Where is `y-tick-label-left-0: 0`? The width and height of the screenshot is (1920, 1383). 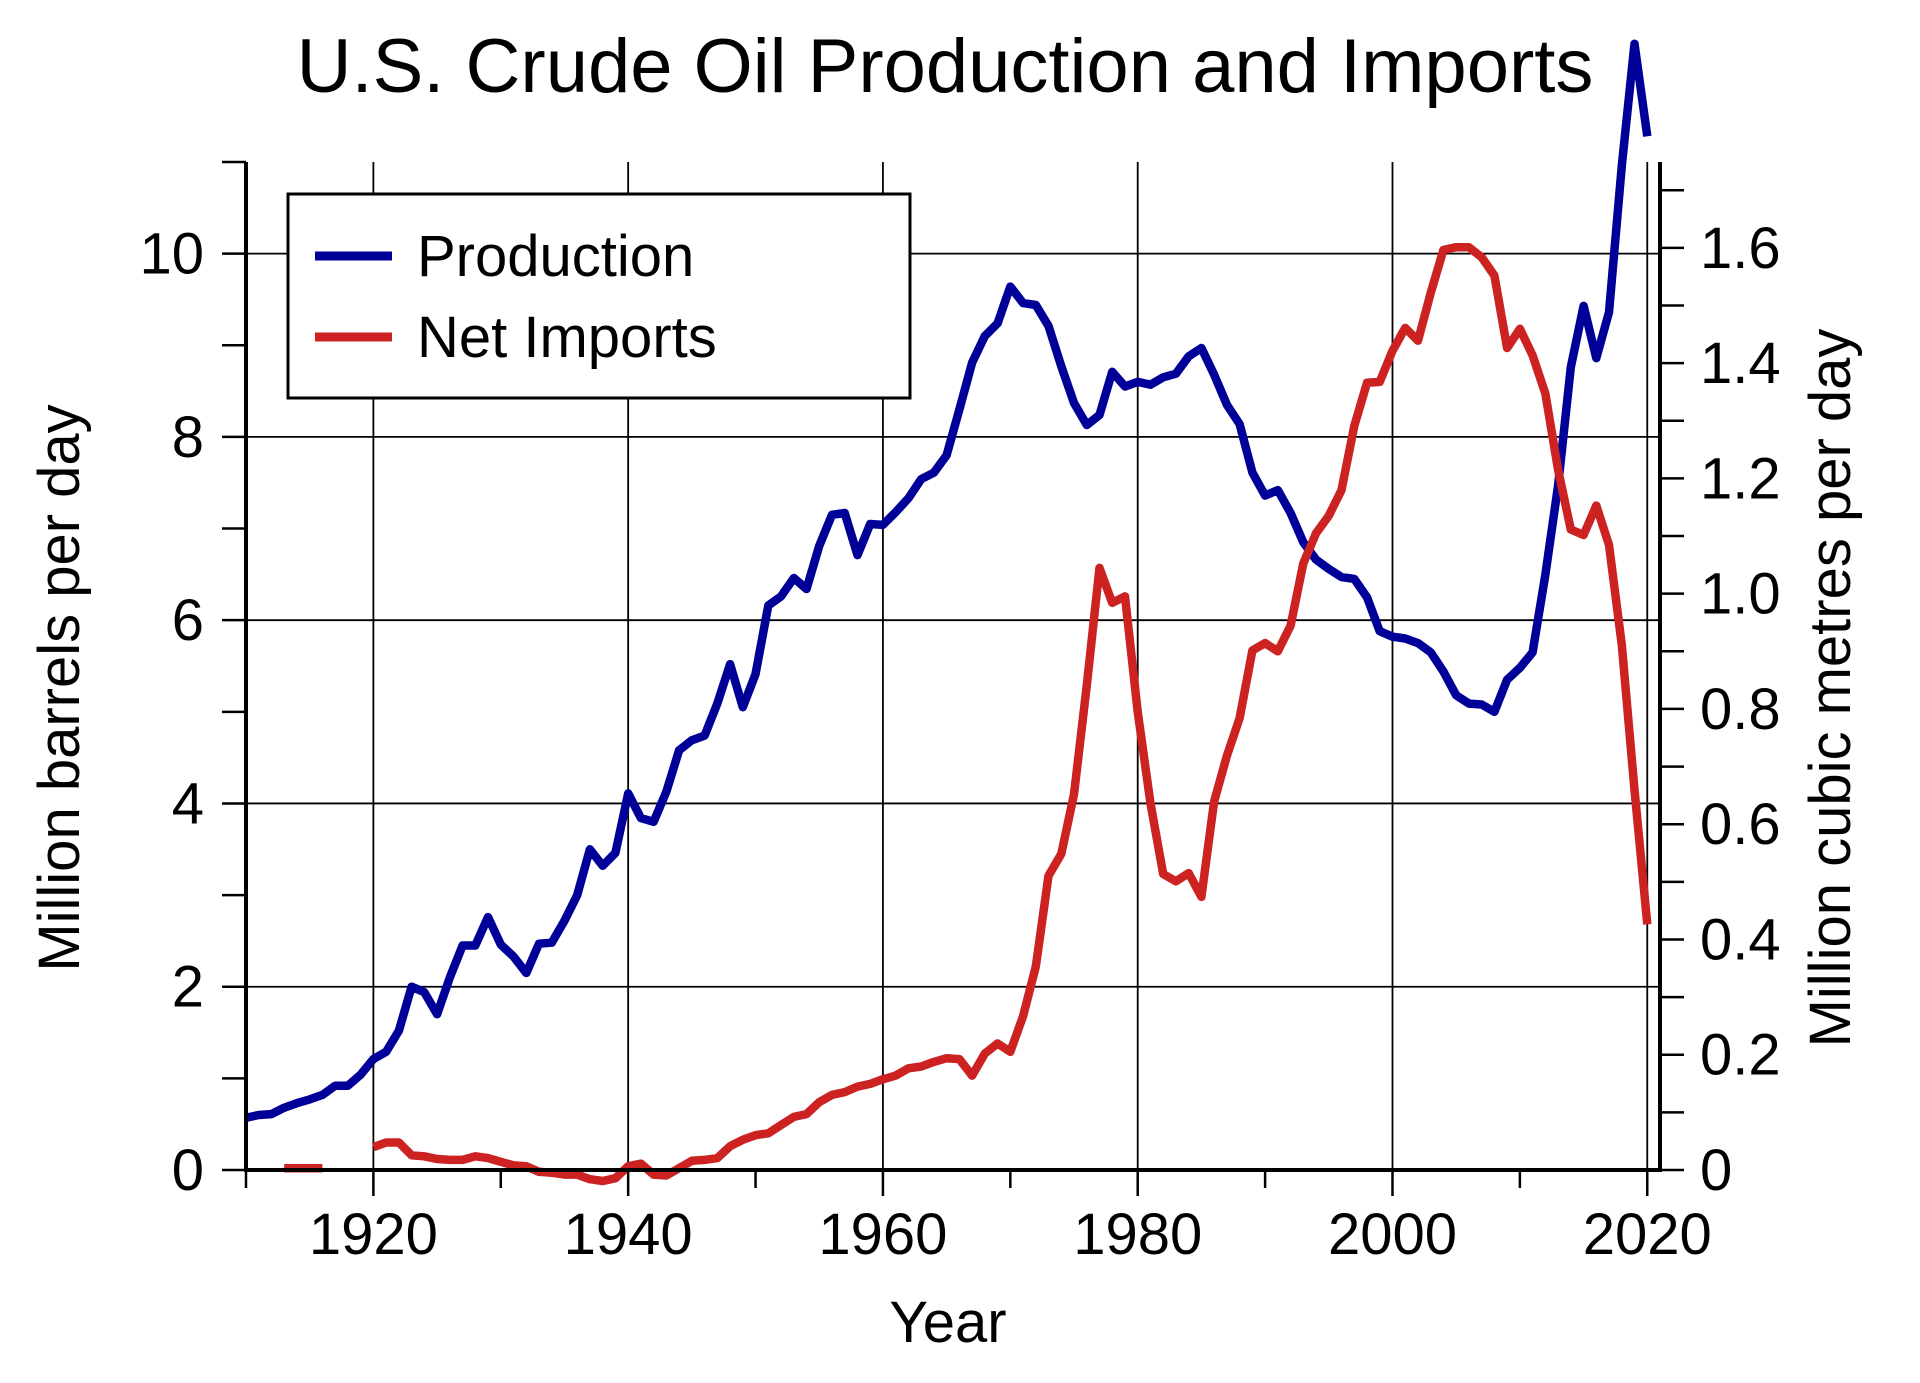 y-tick-label-left-0: 0 is located at coordinates (188, 1170).